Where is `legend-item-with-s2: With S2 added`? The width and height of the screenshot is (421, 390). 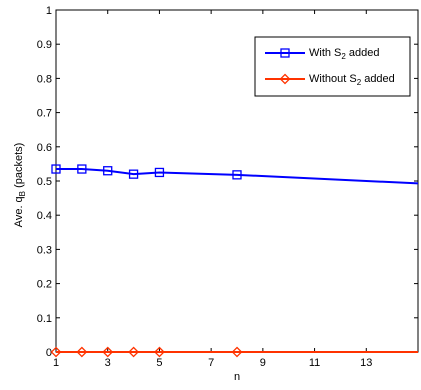
legend-item-with-s2: With S2 added is located at coordinates (322, 54).